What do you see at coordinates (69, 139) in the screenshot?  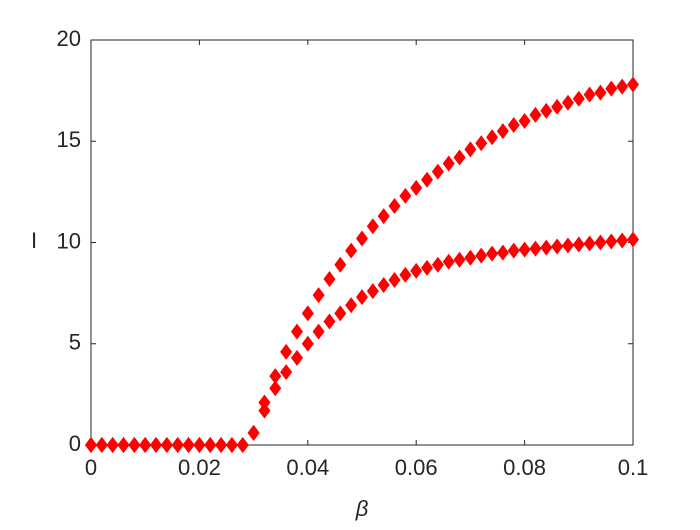 I see `y-tick-label: 15` at bounding box center [69, 139].